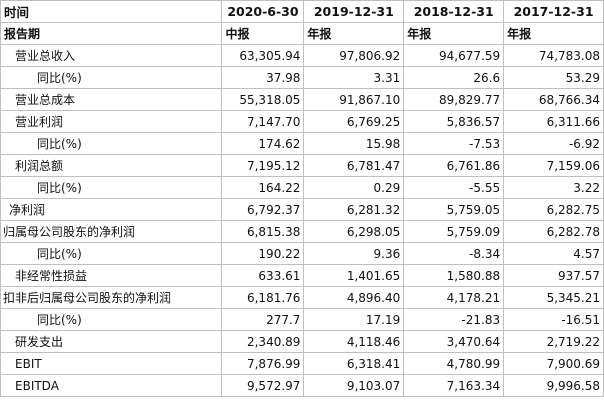 This screenshot has width=604, height=420. Describe the element at coordinates (263, 363) in the screenshot. I see `cell-value: 7,876.99` at that location.